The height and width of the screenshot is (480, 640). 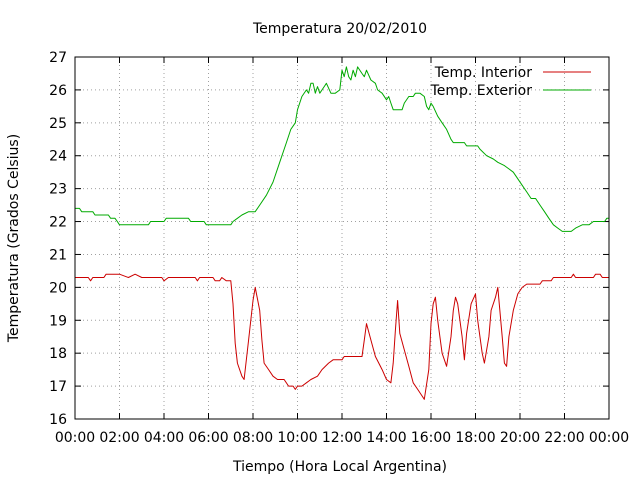 What do you see at coordinates (339, 467) in the screenshot?
I see `x-axis-title: Tiempo (Hora Local Argentina)` at bounding box center [339, 467].